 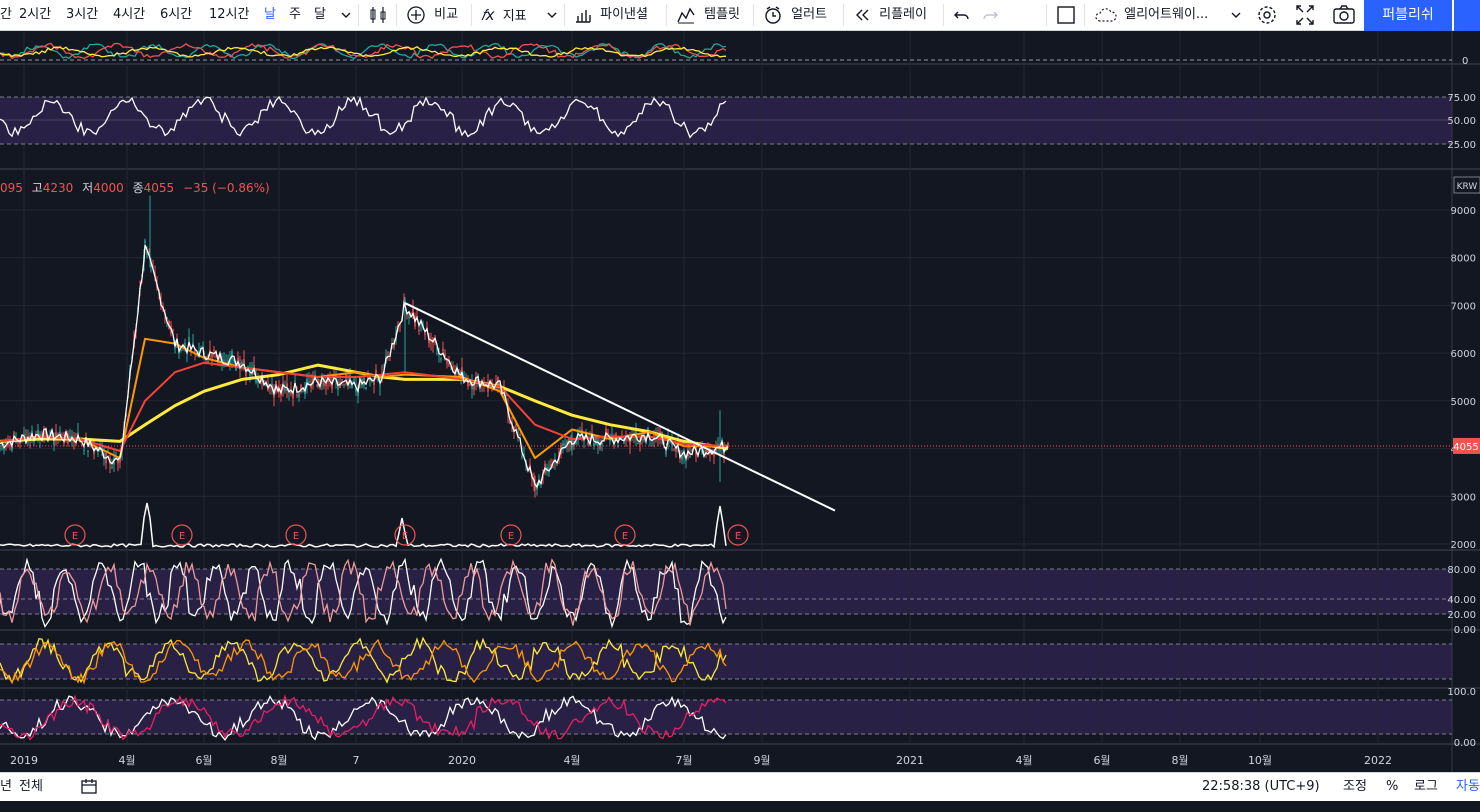 I want to click on fullscreen-icon, so click(x=1305, y=15).